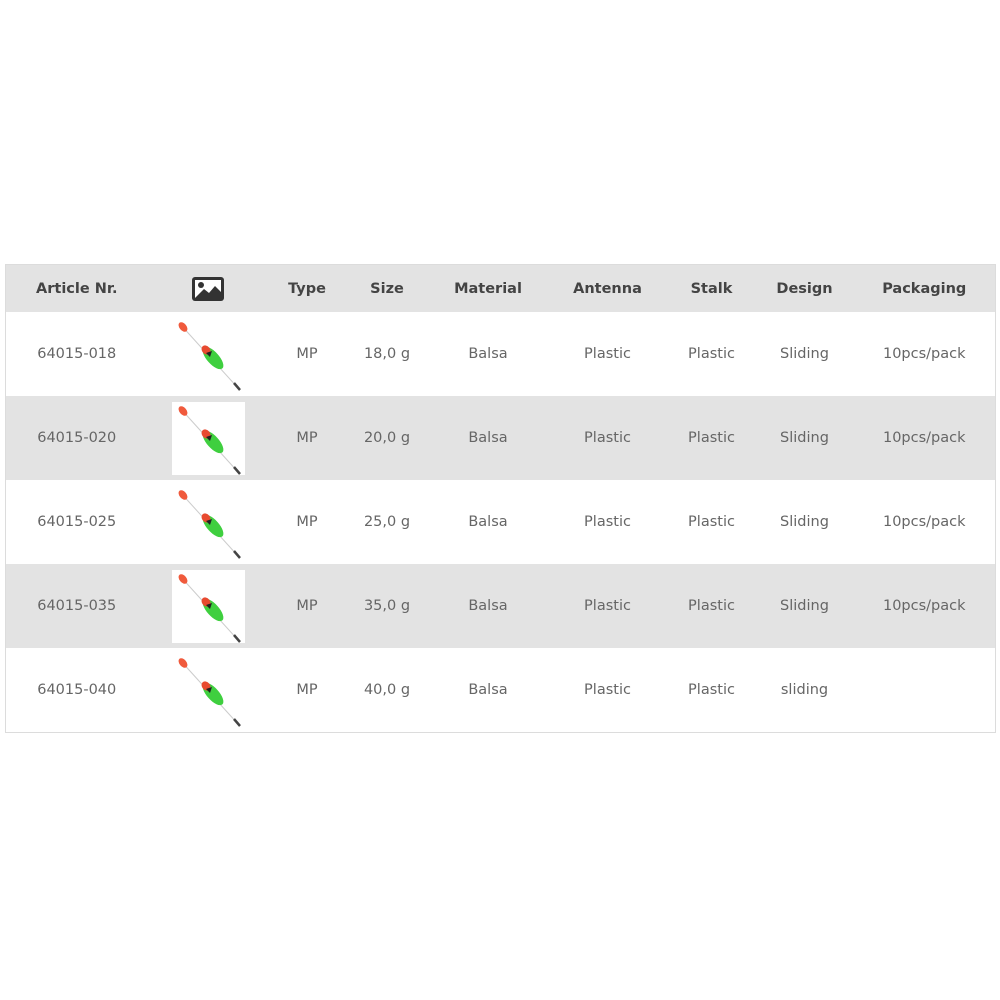 The height and width of the screenshot is (1000, 1000). Describe the element at coordinates (804, 690) in the screenshot. I see `design-cell: sliding` at that location.